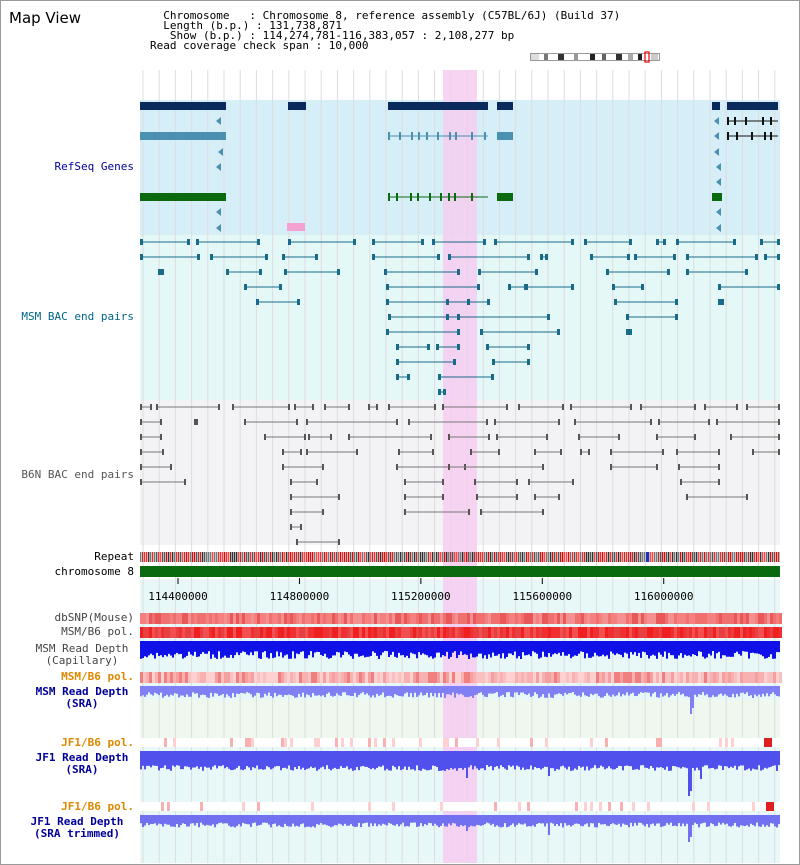 The width and height of the screenshot is (800, 865). What do you see at coordinates (595, 57) in the screenshot?
I see `chromosome-ideogram` at bounding box center [595, 57].